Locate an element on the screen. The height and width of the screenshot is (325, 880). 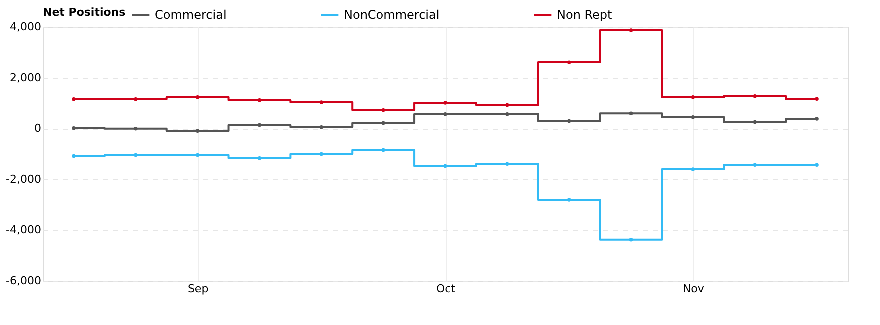
x-tick-label: Nov is located at coordinates (693, 289).